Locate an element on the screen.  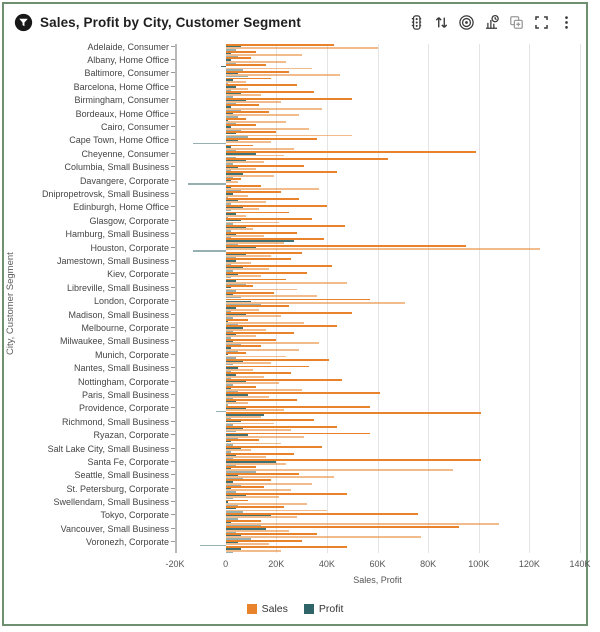
category-label: Barcelona, Home Office is located at coordinates (121, 86).